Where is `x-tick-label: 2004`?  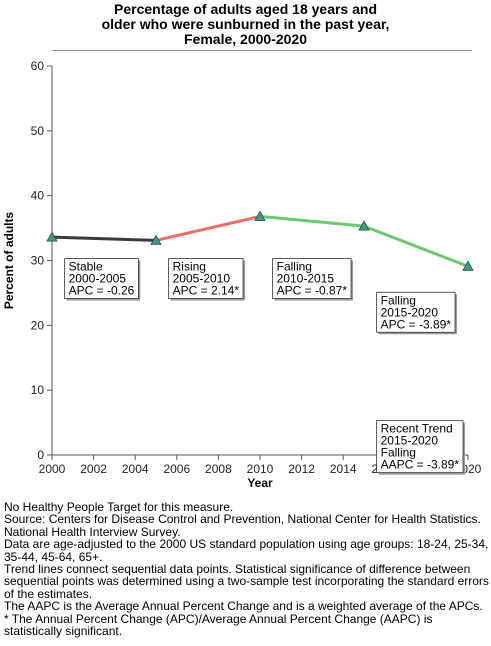
x-tick-label: 2004 is located at coordinates (135, 469).